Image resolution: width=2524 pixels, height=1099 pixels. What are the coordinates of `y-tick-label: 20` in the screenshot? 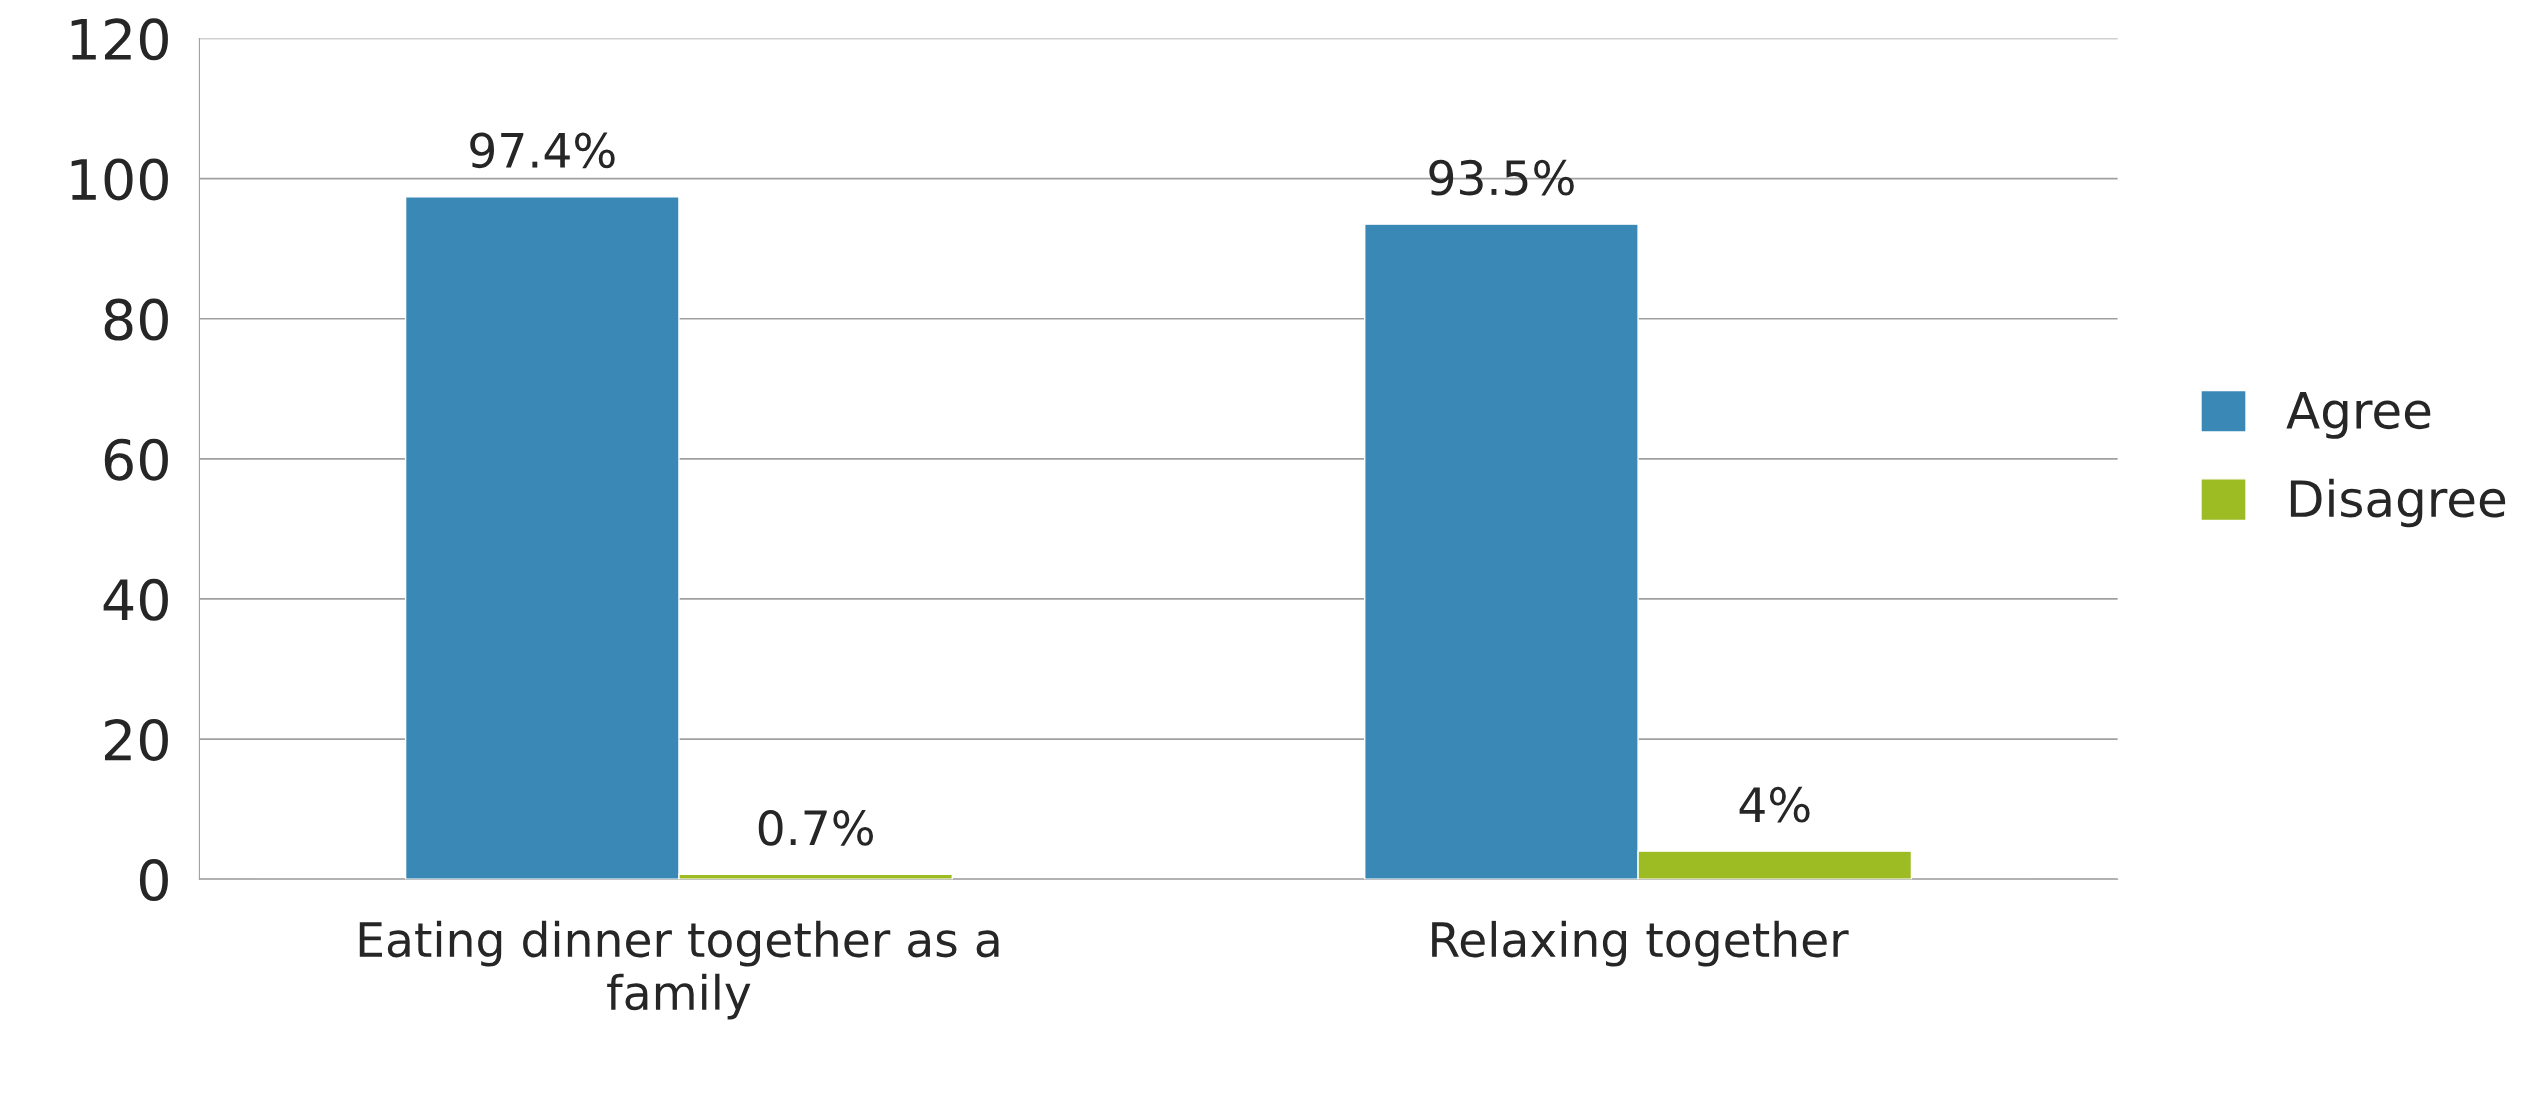 It's located at (136, 739).